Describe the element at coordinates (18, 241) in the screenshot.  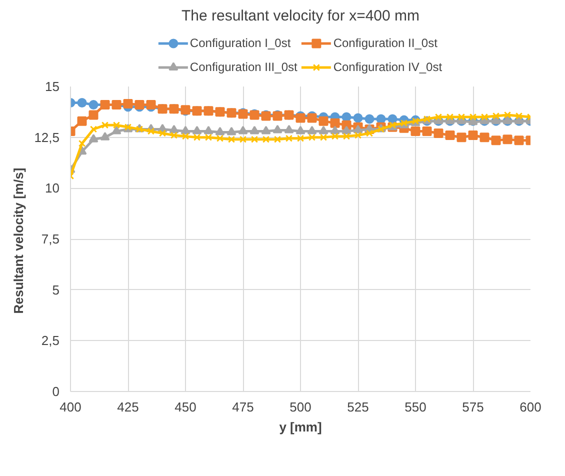
I see `y-axis-title: Resultant velocity [m/s]` at that location.